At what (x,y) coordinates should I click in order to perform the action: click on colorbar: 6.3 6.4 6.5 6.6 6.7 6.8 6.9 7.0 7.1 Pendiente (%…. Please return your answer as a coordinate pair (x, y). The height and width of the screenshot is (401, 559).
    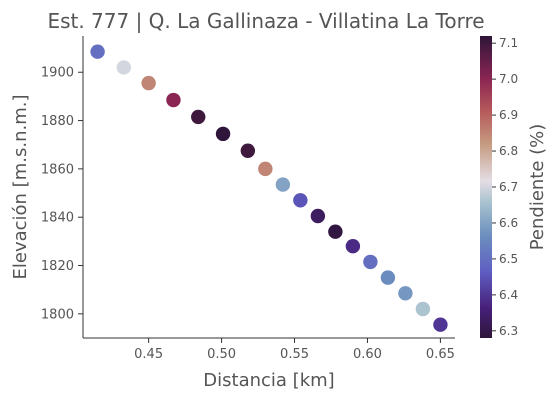
    Looking at the image, I should click on (514, 187).